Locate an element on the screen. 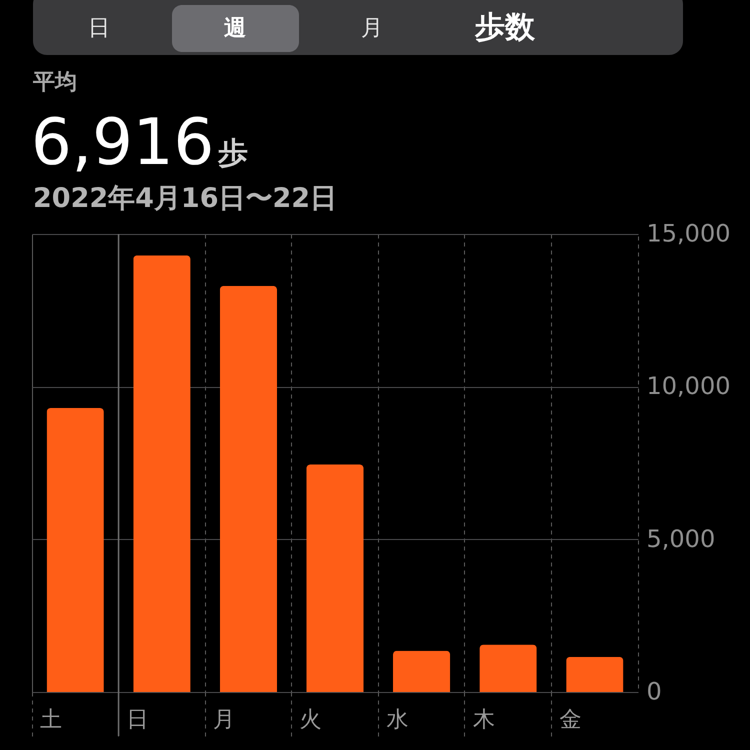 The height and width of the screenshot is (750, 750). x-tick-label: 火 is located at coordinates (311, 720).